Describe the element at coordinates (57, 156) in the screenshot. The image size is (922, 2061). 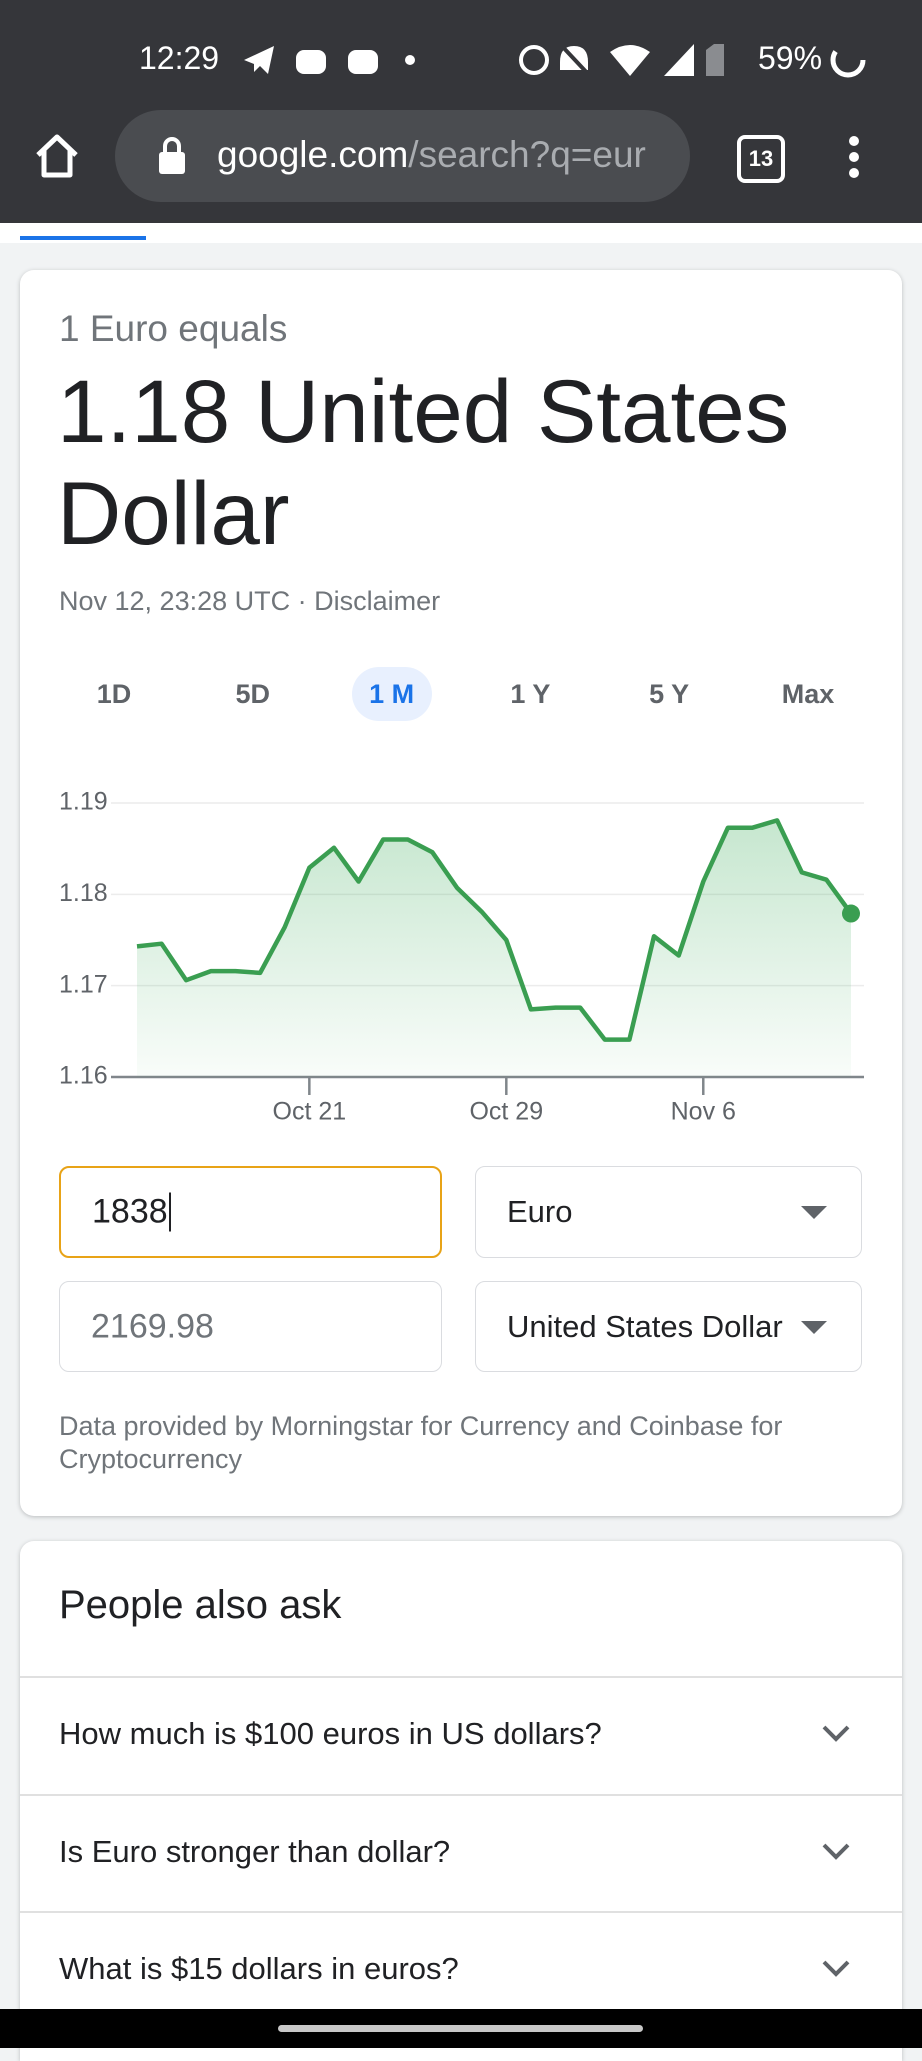
I see `home-button` at that location.